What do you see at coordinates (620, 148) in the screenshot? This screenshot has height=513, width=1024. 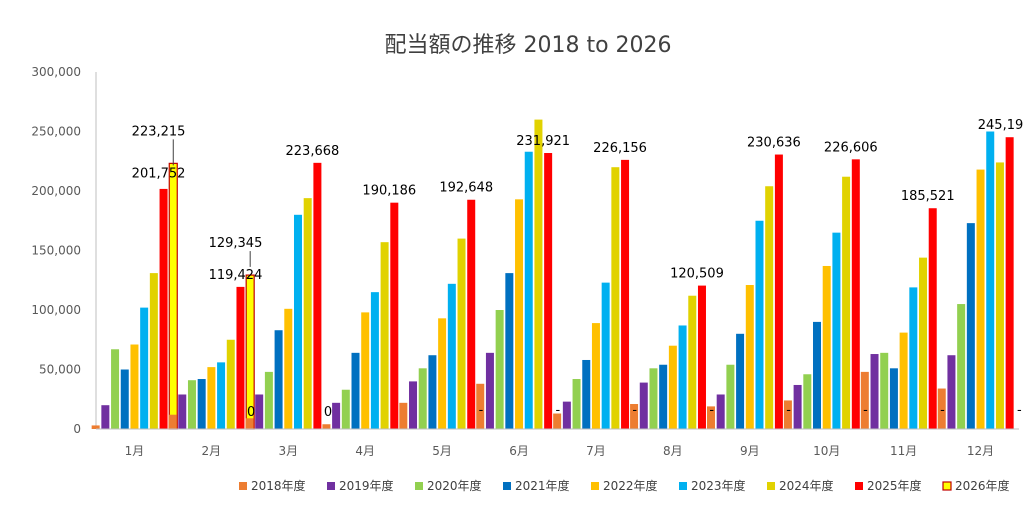 I see `data-label: 226,156` at bounding box center [620, 148].